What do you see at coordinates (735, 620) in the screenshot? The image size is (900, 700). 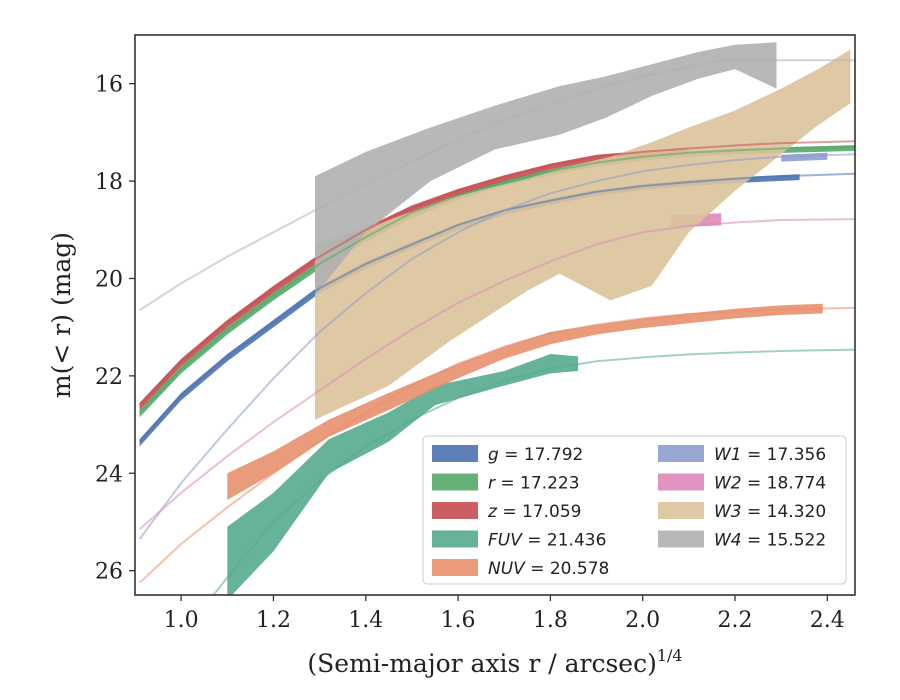 I see `x-tick-label: 2.2` at bounding box center [735, 620].